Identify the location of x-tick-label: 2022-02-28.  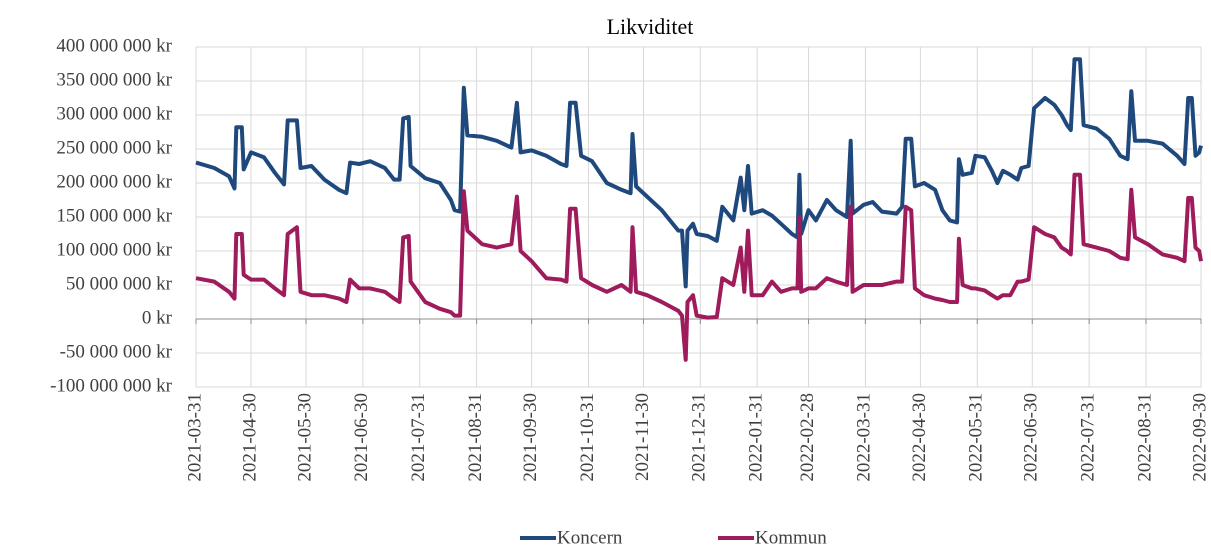
(807, 437).